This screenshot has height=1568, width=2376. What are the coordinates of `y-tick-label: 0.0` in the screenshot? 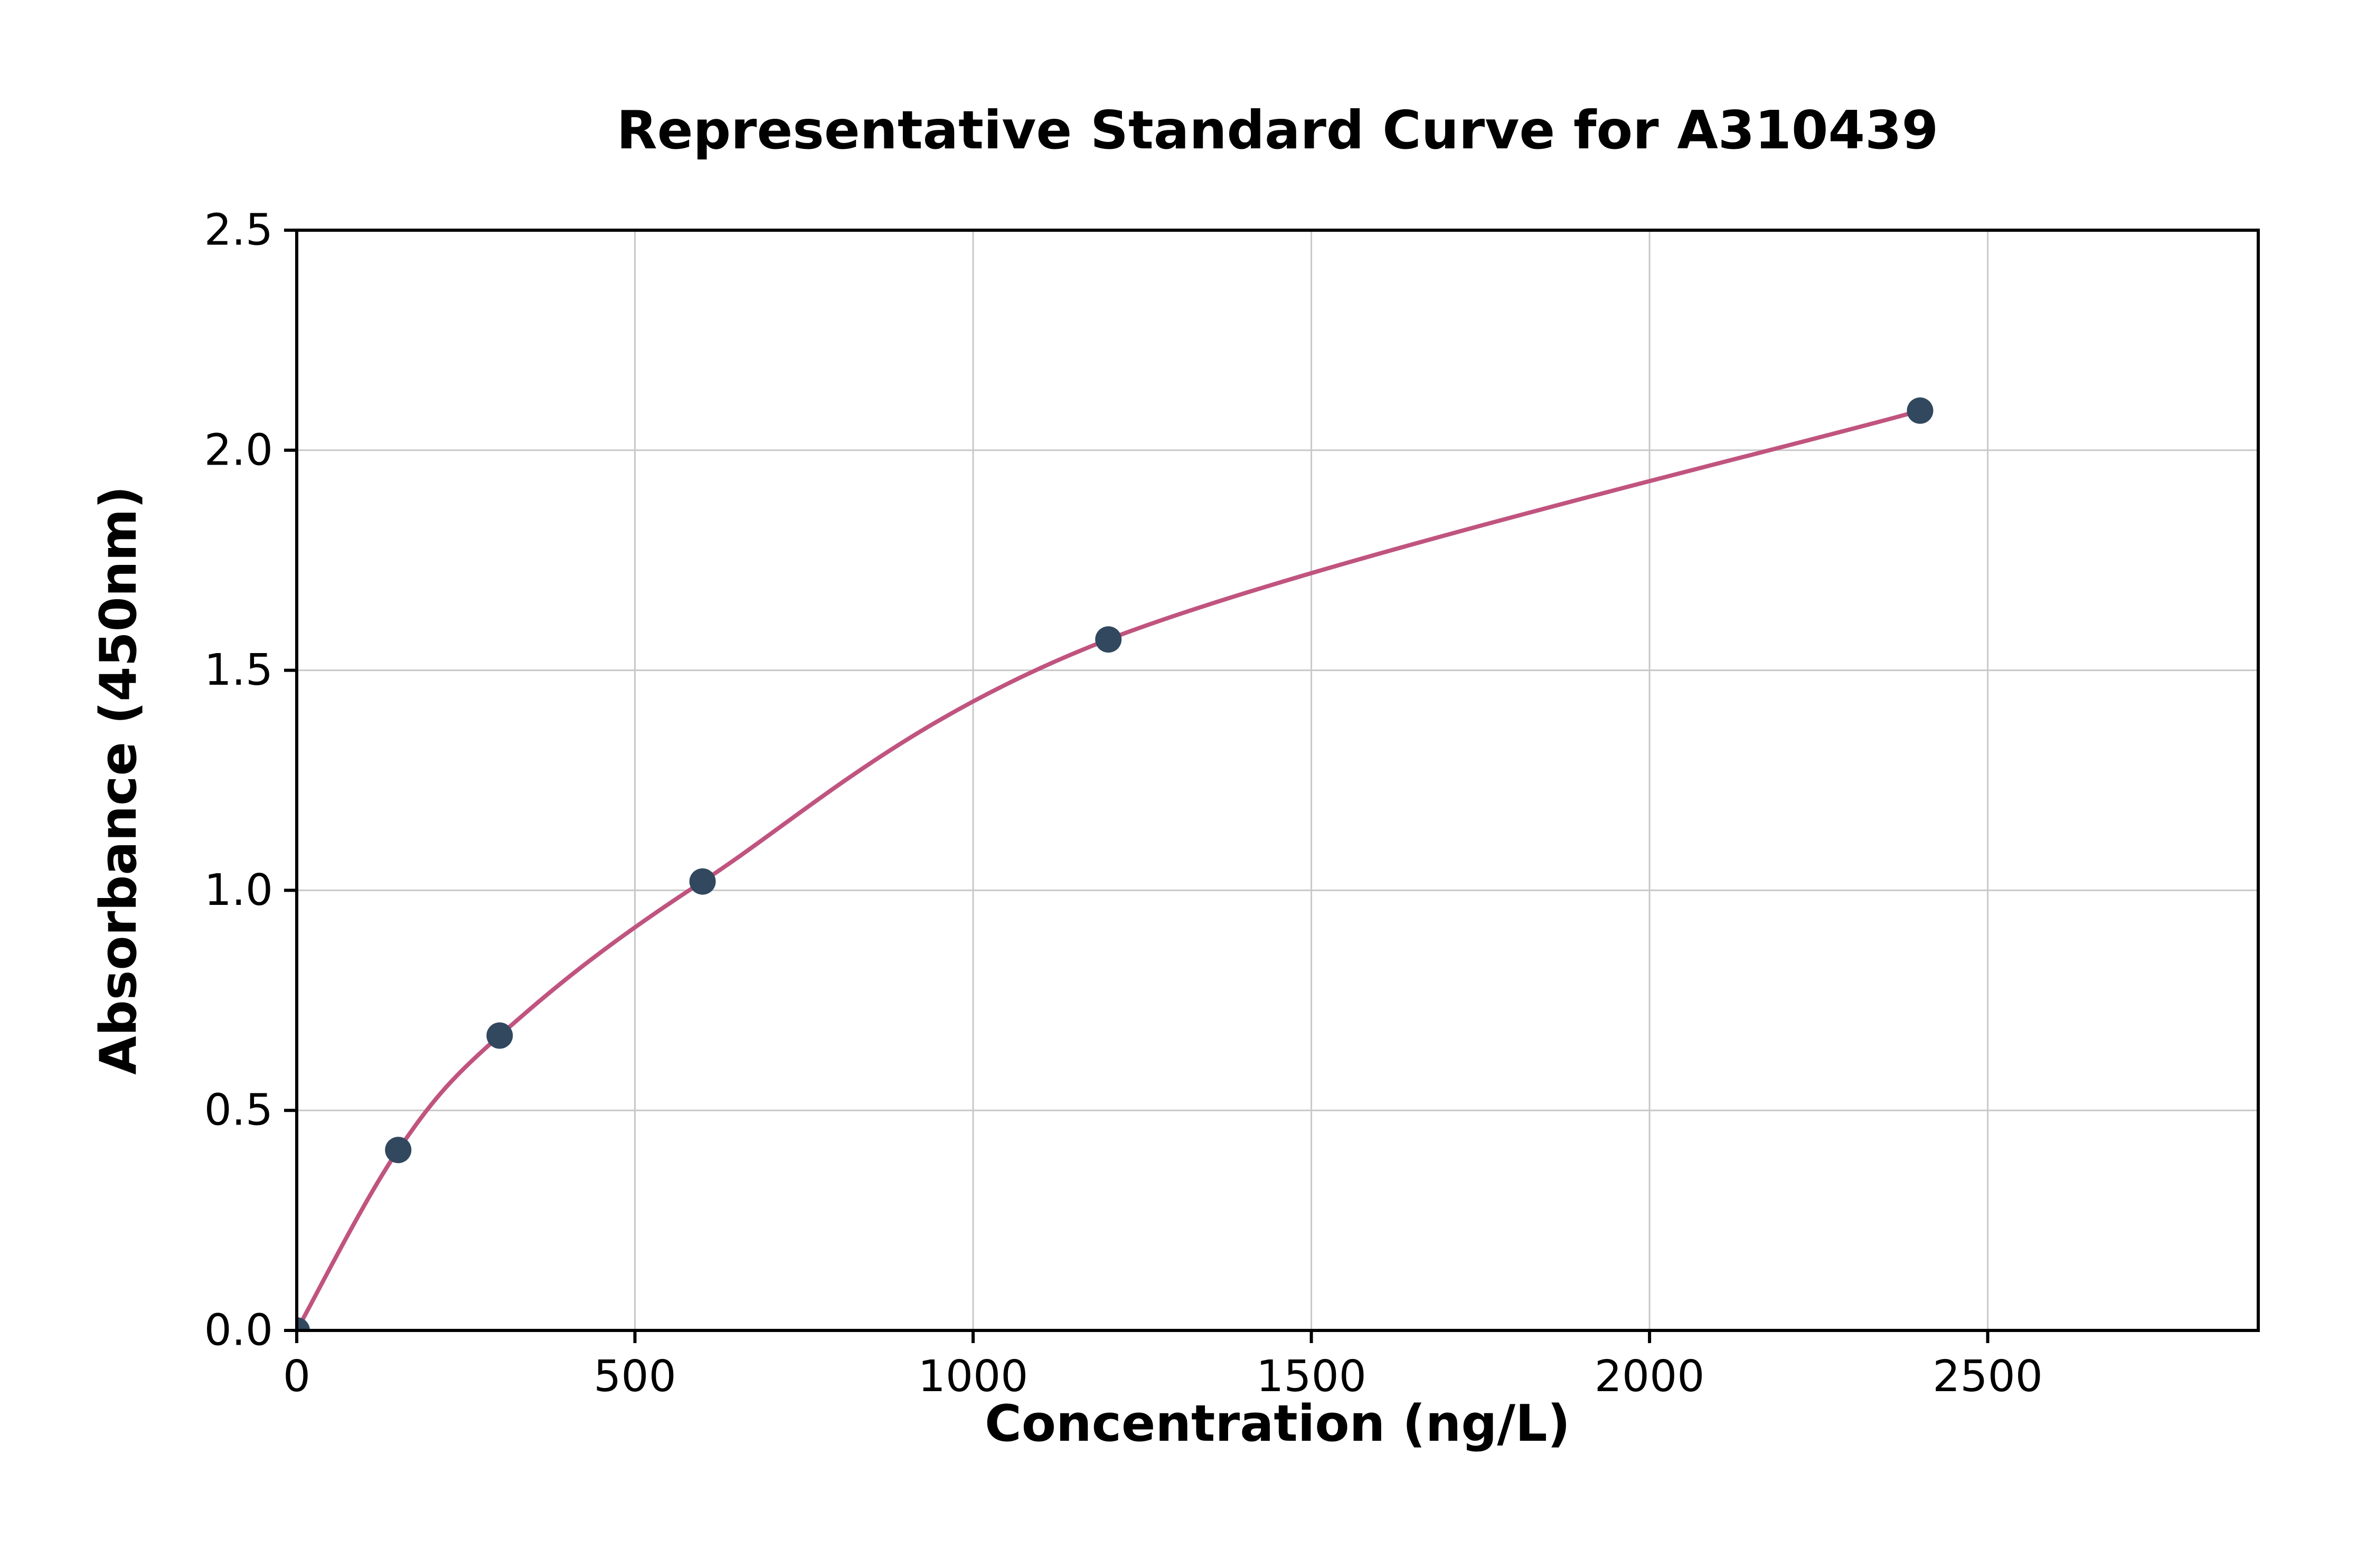 It's located at (239, 1331).